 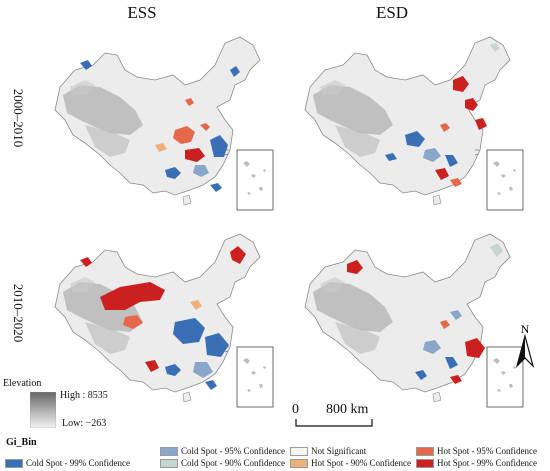 I want to click on legend-item-cold-90: Cold Spot - 90% Confidence, so click(x=222, y=463).